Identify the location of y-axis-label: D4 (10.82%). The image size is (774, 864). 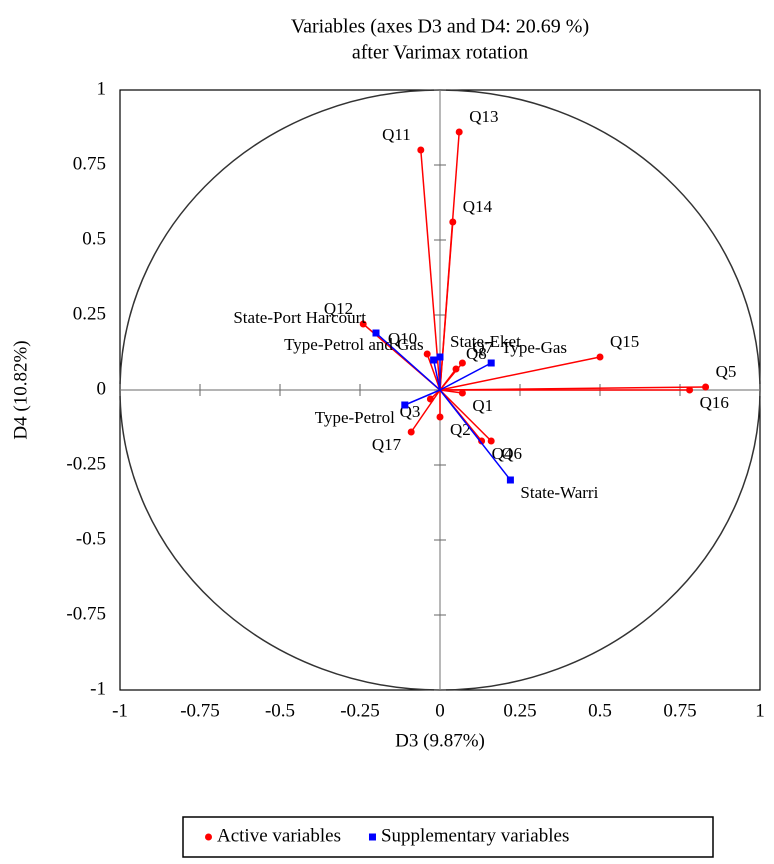
(20, 389).